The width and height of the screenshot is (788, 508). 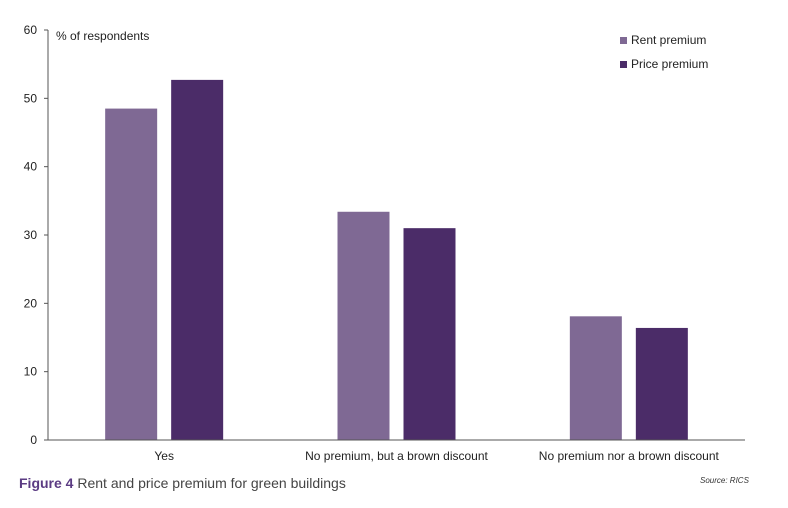 I want to click on x-category-label: Yes, so click(x=164, y=456).